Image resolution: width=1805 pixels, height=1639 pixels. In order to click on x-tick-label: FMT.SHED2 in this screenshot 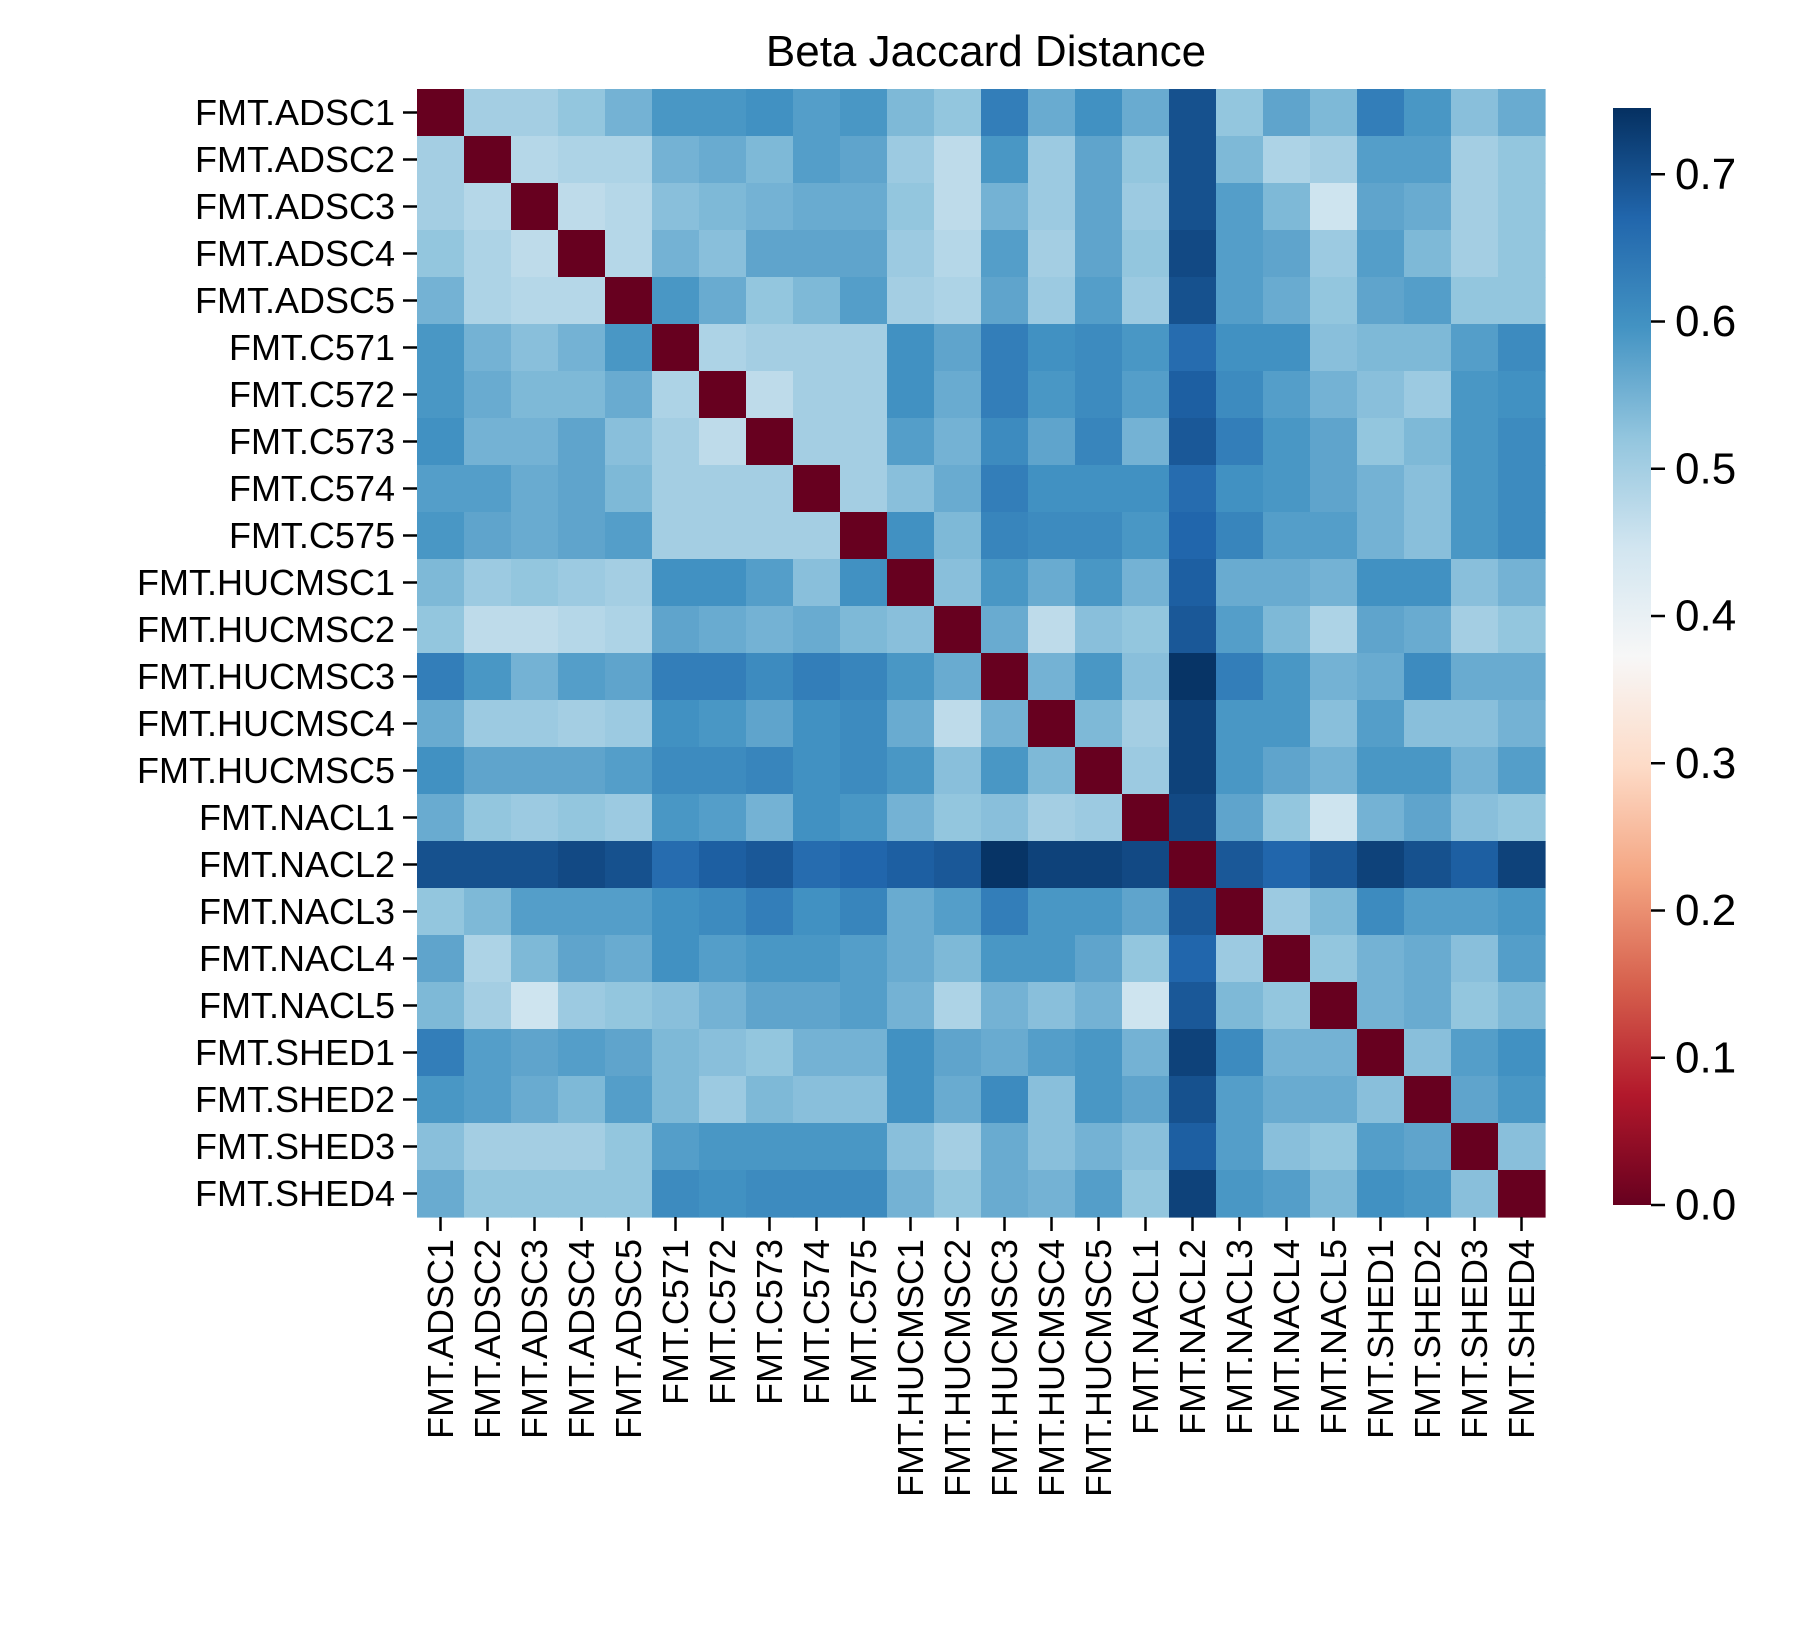, I will do `click(1427, 1339)`.